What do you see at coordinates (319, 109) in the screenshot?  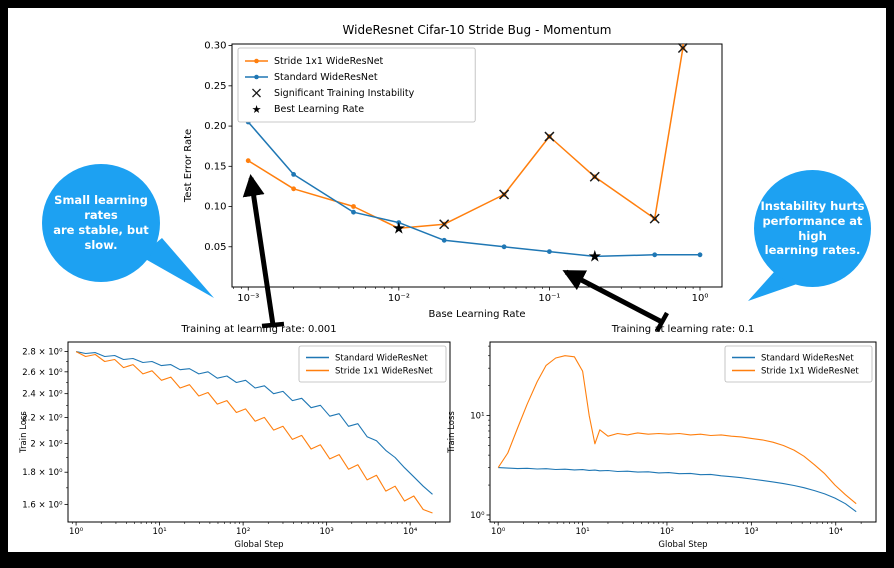 I see `legend-label: Best Learning Rate` at bounding box center [319, 109].